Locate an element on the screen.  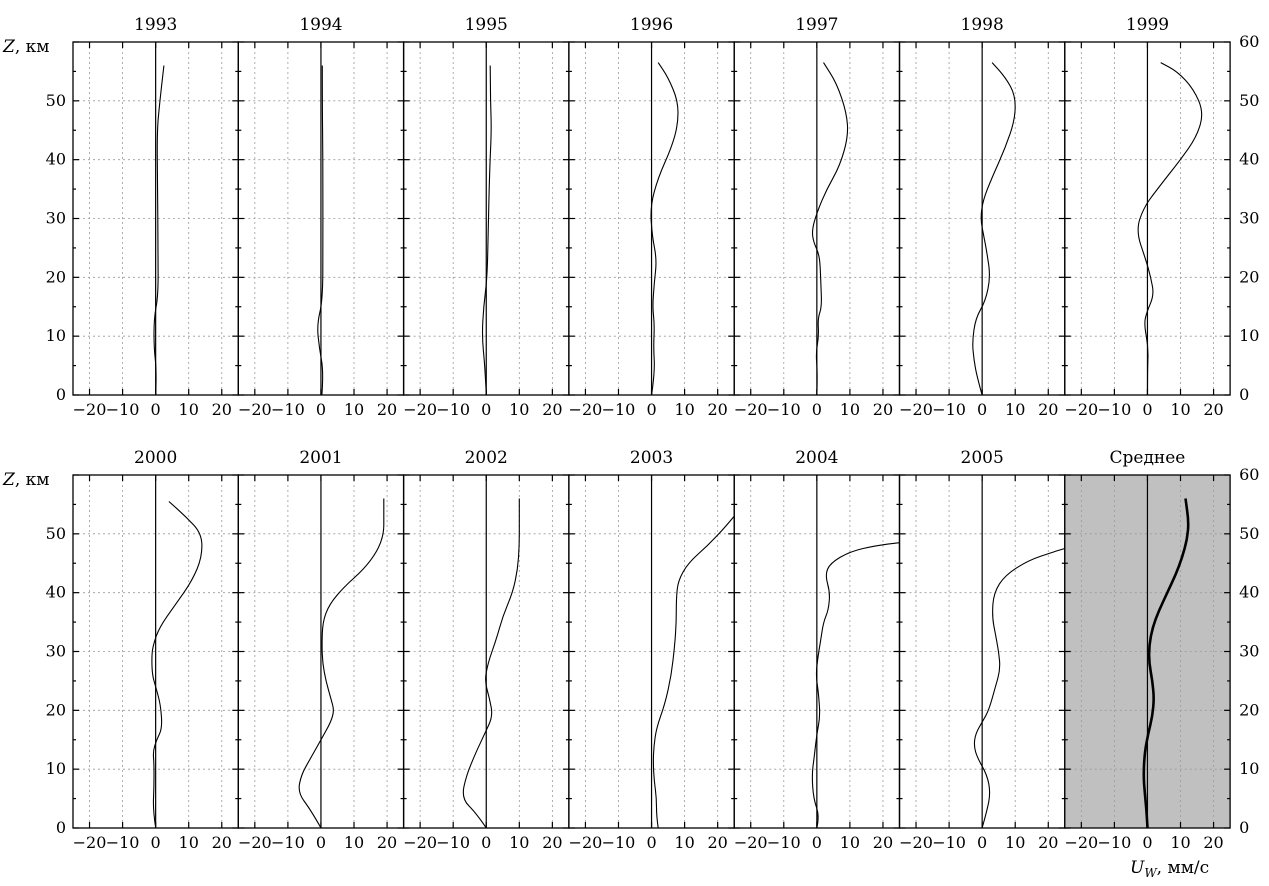
y-tick-label-left: 40 is located at coordinates (56, 592).